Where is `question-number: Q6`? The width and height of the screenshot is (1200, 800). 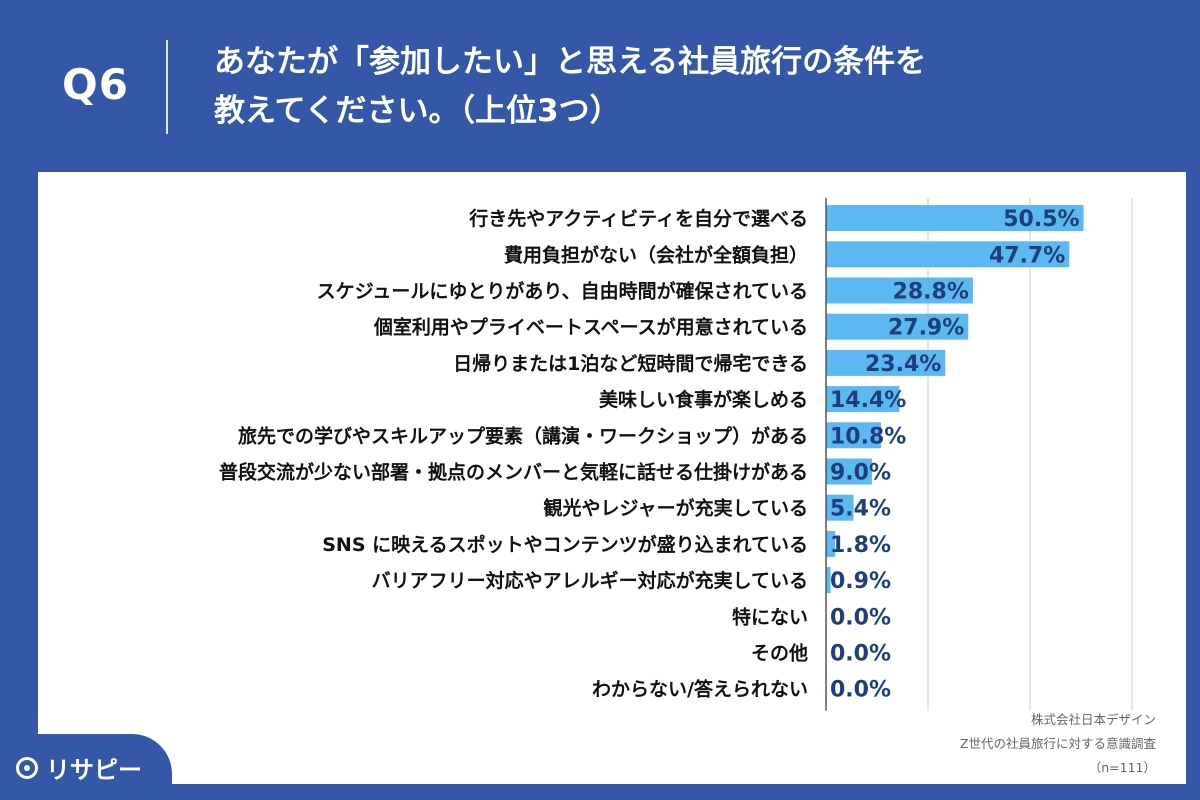 question-number: Q6 is located at coordinates (95, 84).